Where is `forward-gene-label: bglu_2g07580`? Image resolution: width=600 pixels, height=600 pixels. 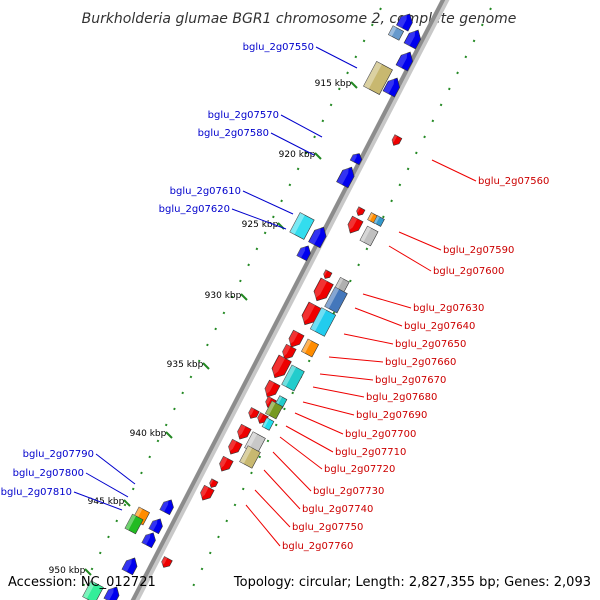 forward-gene-label: bglu_2g07580 is located at coordinates (233, 133).